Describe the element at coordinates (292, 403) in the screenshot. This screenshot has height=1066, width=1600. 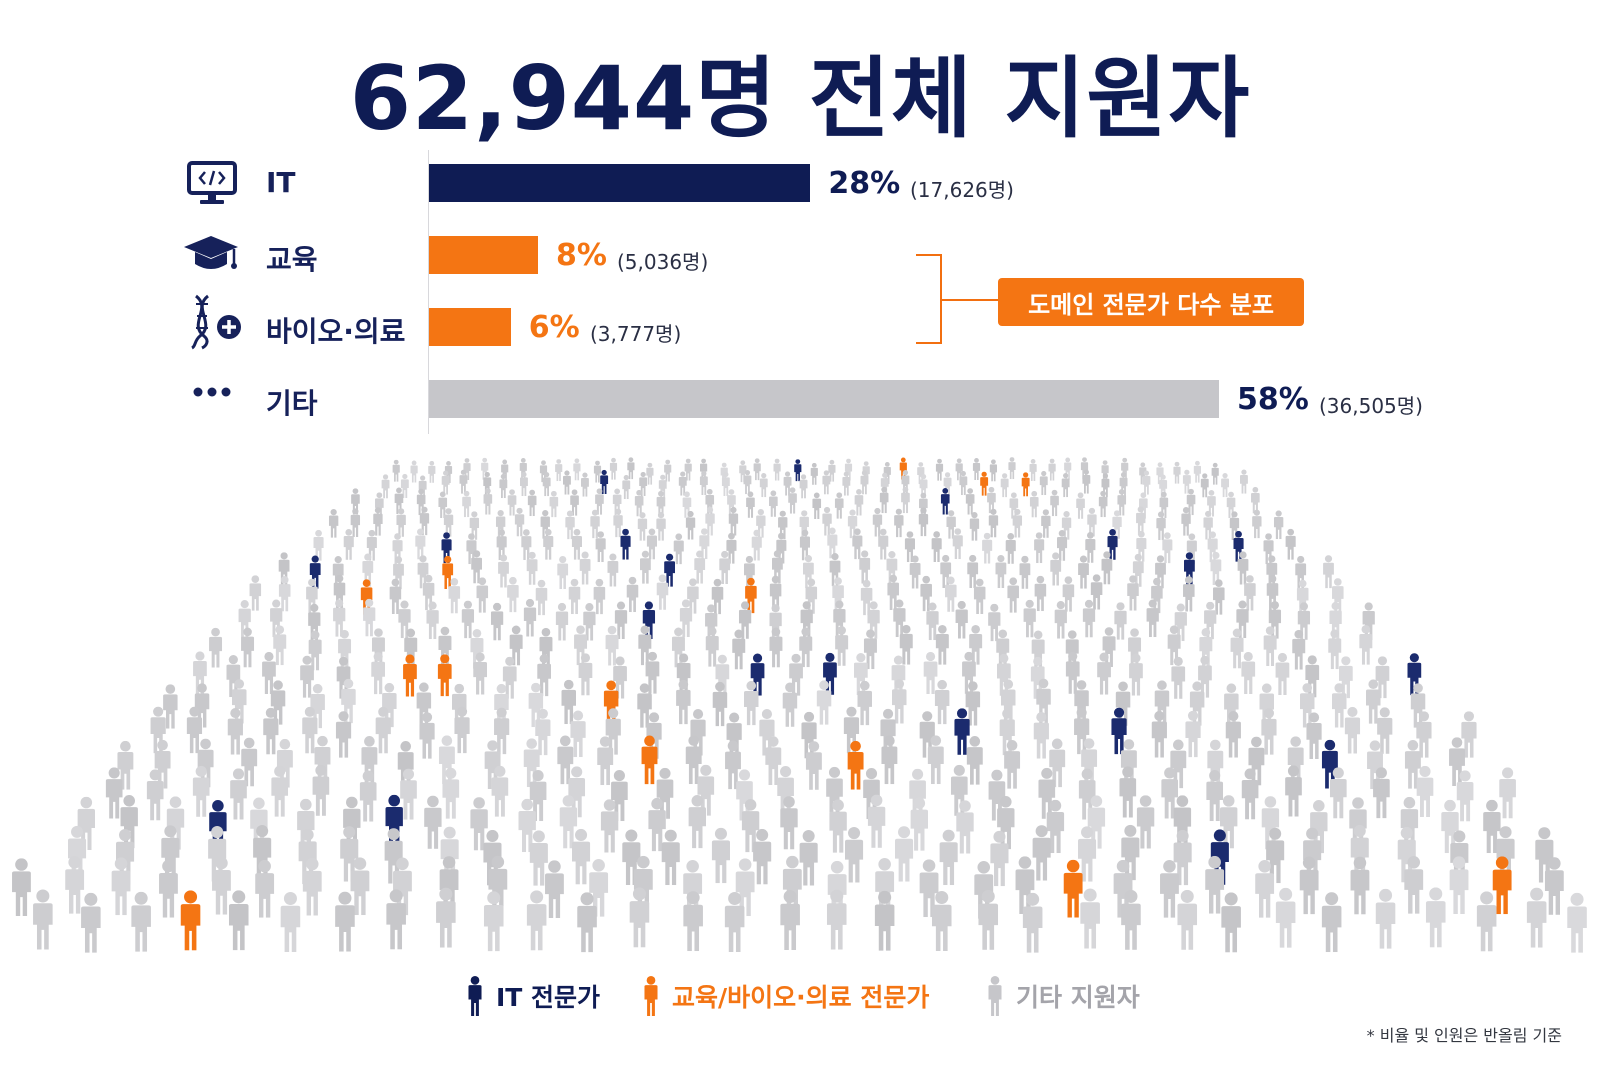
I see `category-label: 기타` at that location.